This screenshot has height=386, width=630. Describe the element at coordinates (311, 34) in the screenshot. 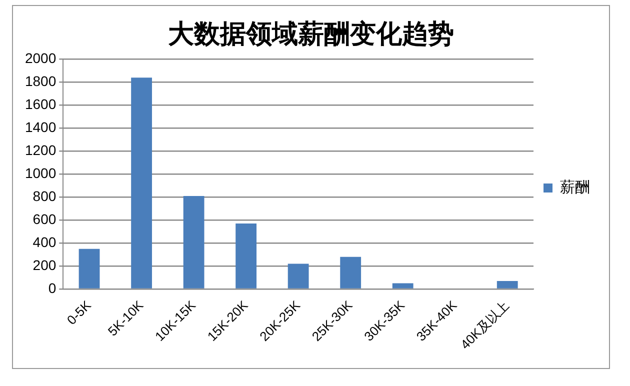

I see `chart-title: 大数据领域薪酬变化趋势` at that location.